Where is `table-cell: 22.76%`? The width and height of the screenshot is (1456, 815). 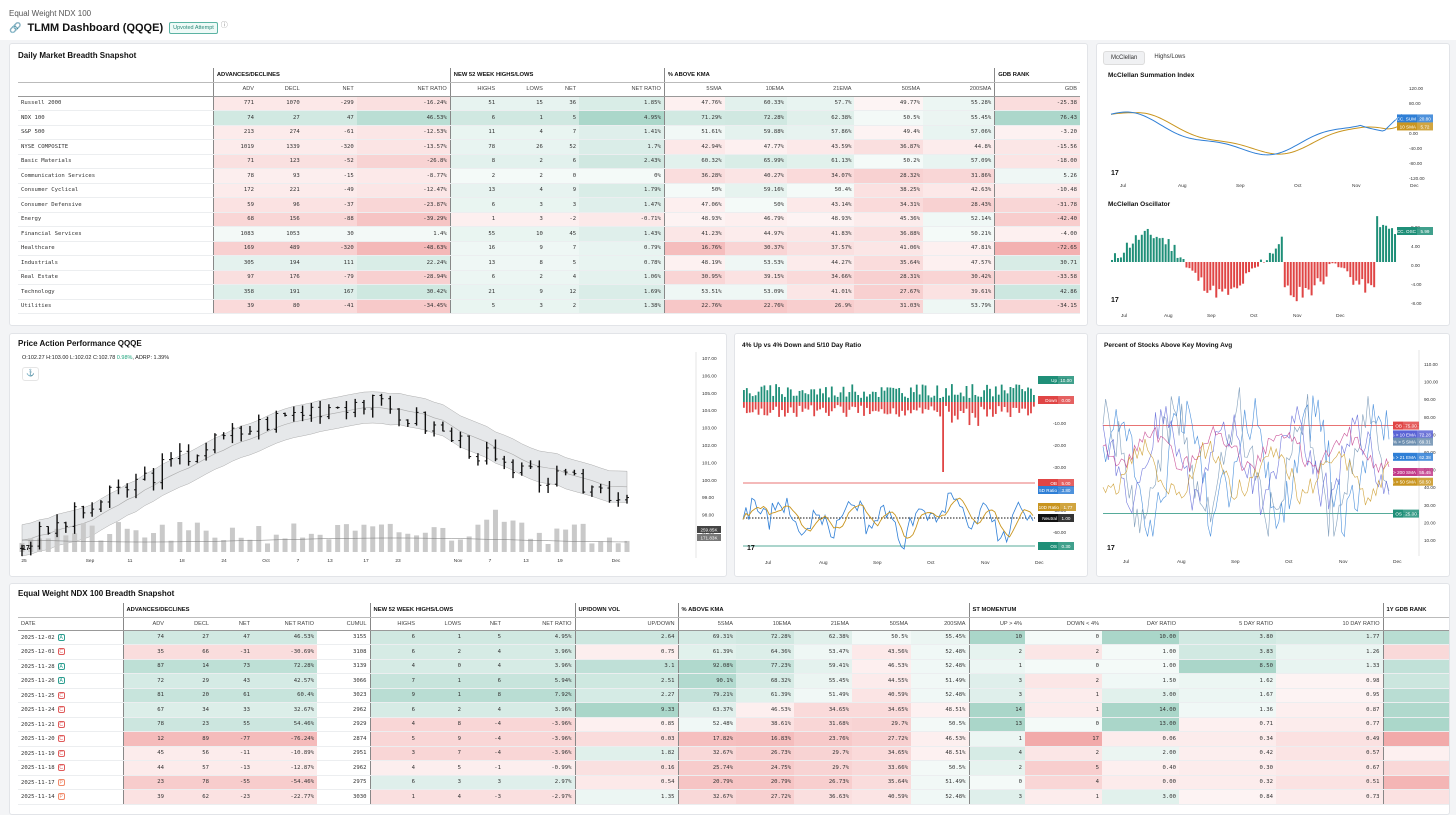 table-cell: 22.76% is located at coordinates (755, 306).